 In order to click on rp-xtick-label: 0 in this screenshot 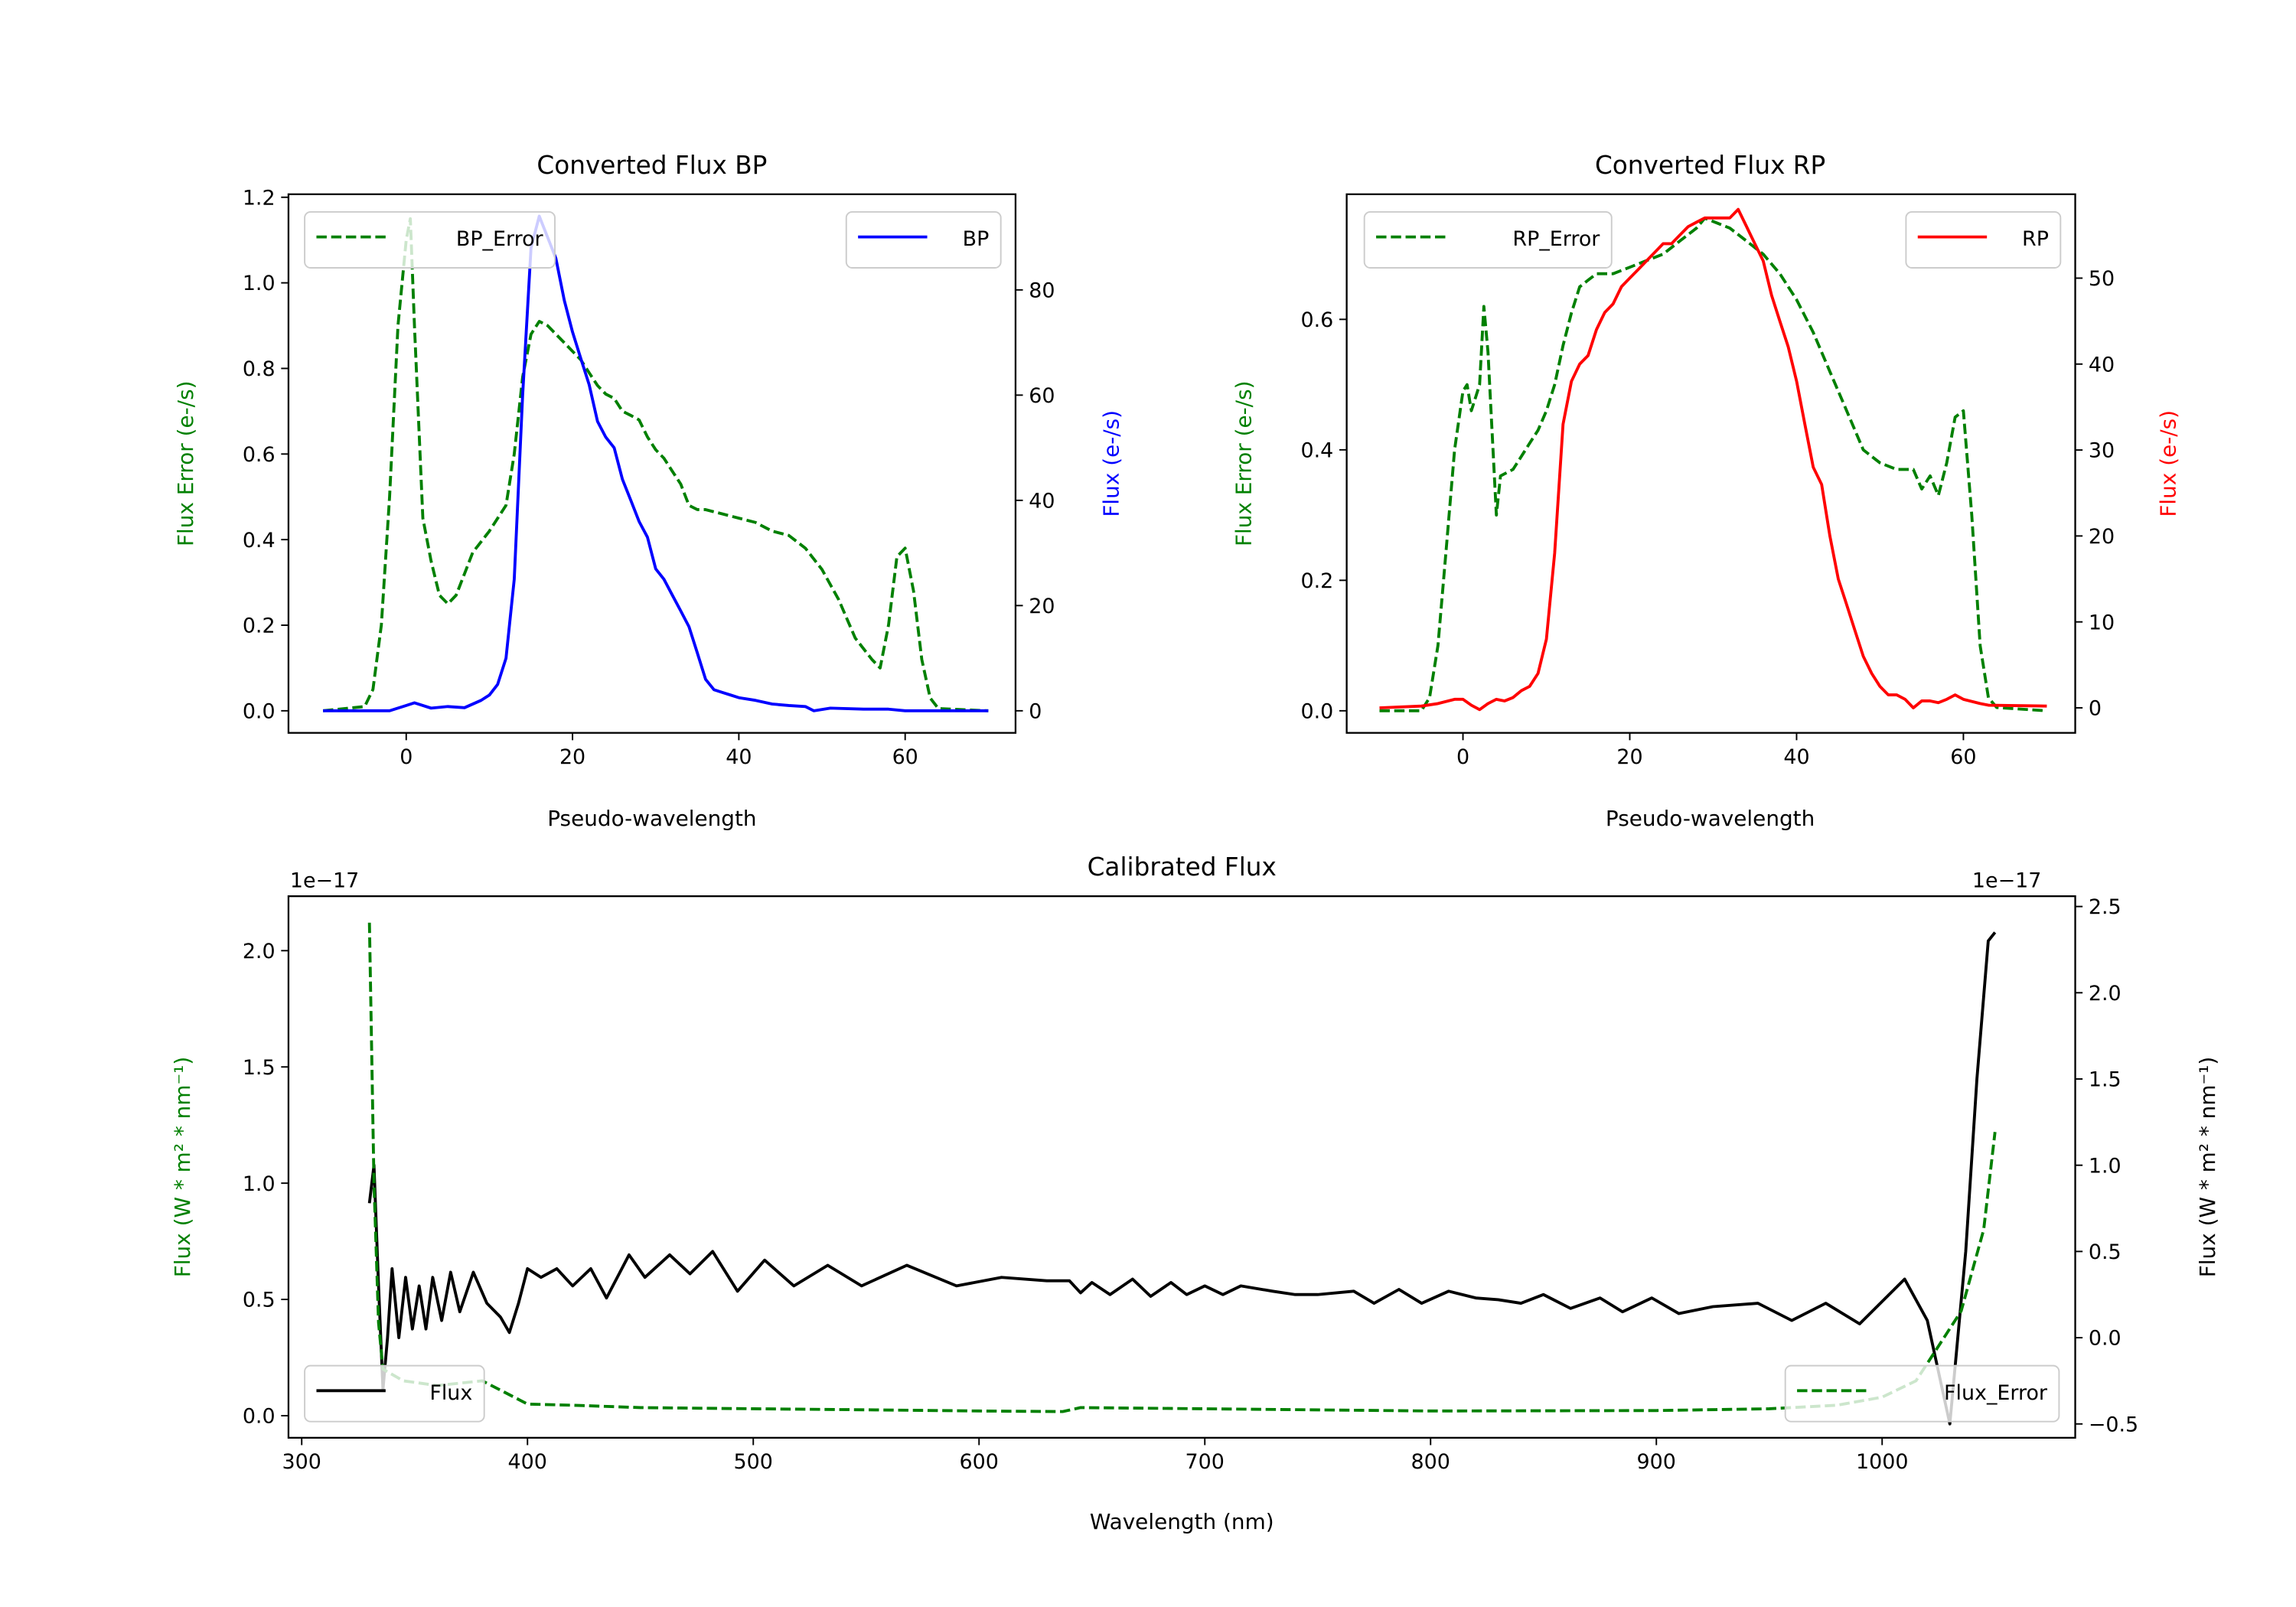, I will do `click(1462, 757)`.